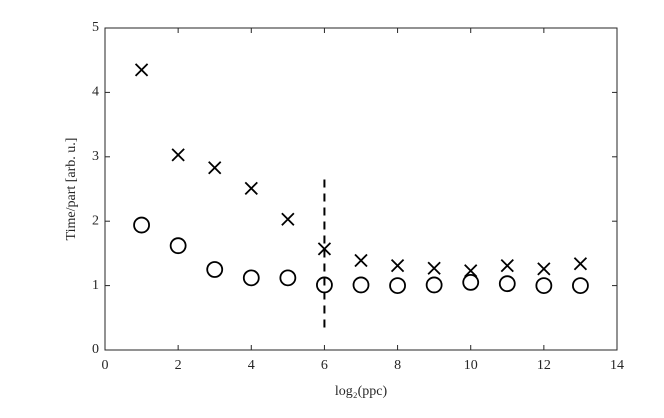 The height and width of the screenshot is (418, 664). I want to click on y-axis-label: Time/part [arb. u.], so click(71, 189).